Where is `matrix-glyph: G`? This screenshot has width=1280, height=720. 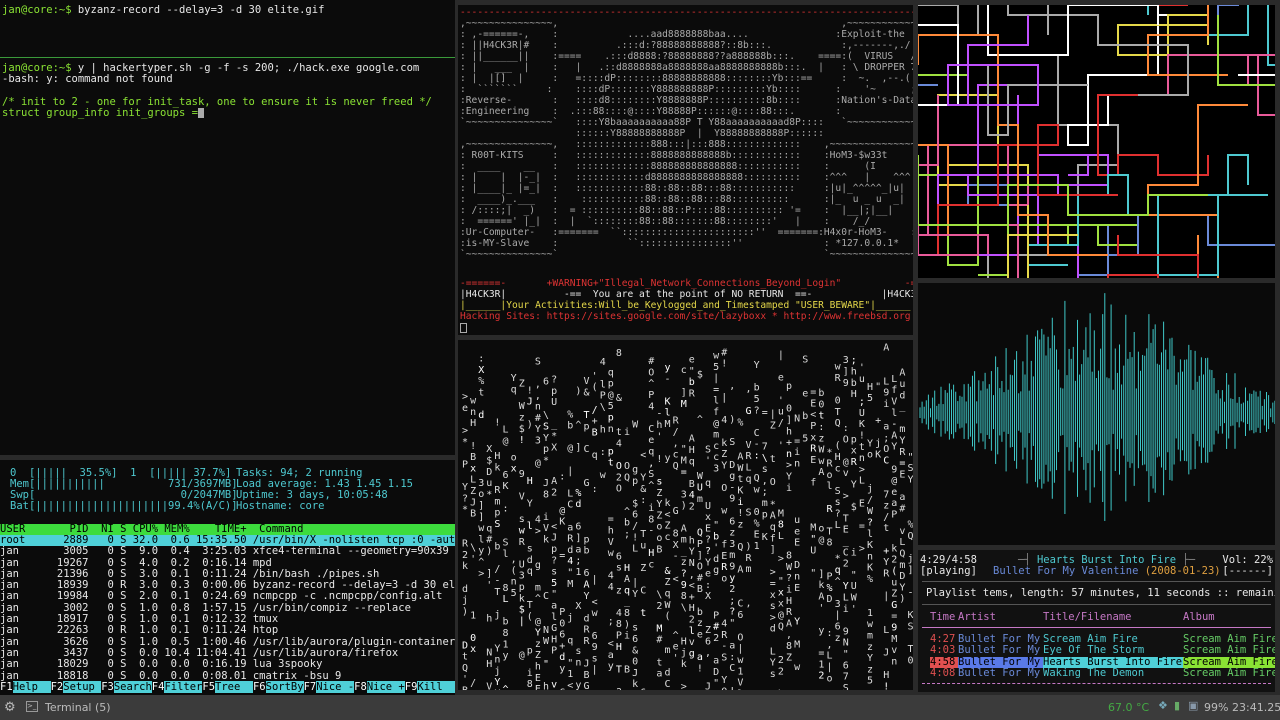 matrix-glyph: G is located at coordinates (894, 605).